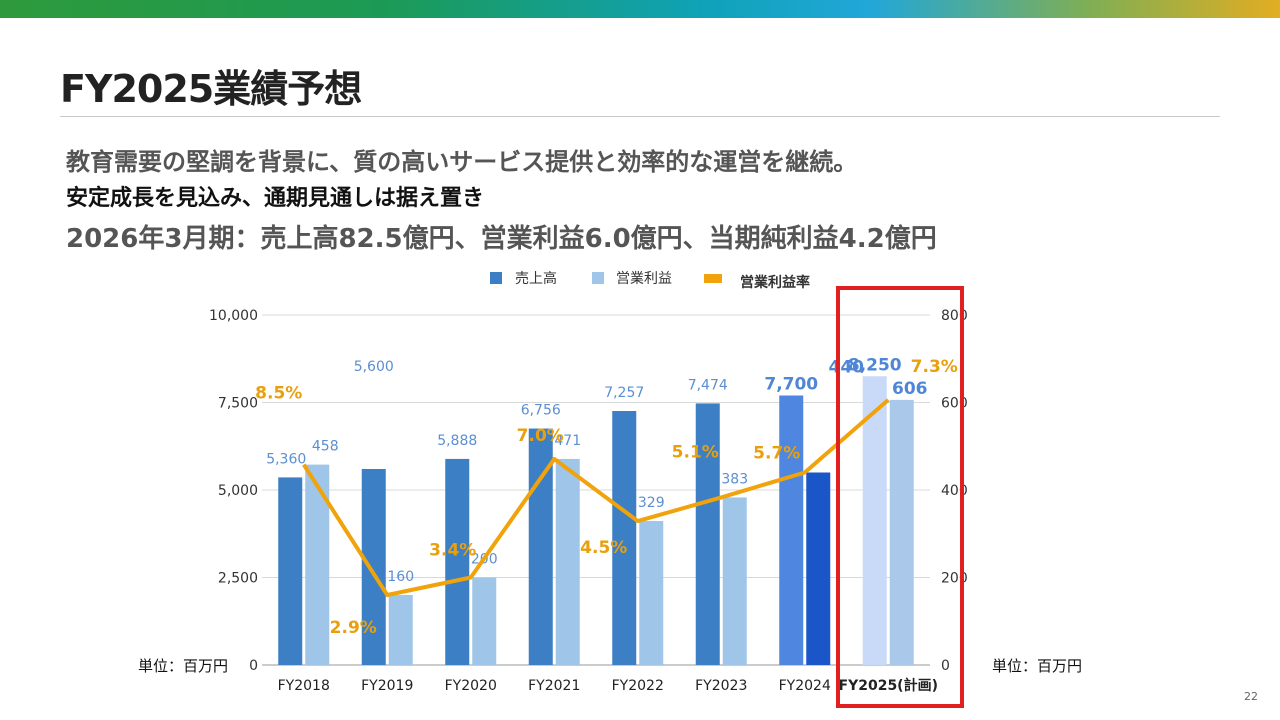 The height and width of the screenshot is (720, 1280). I want to click on sales-data-label: 6,756, so click(541, 411).